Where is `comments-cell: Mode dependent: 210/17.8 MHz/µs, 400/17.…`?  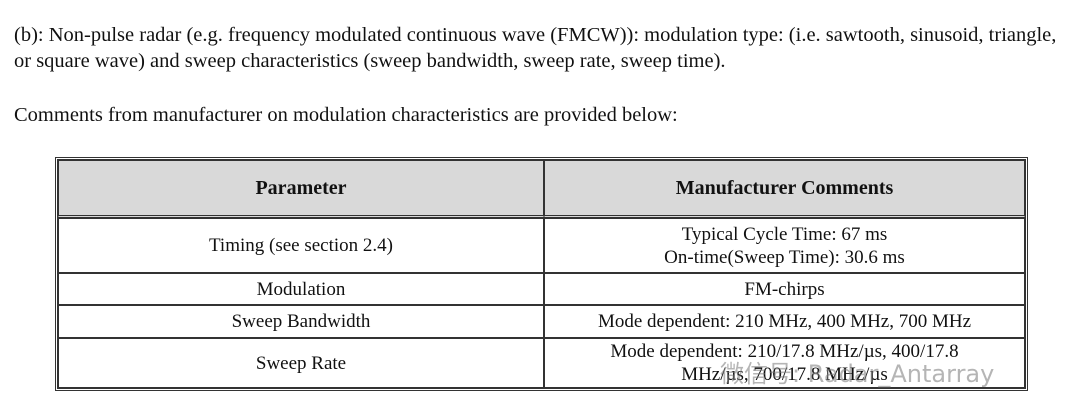
comments-cell: Mode dependent: 210/17.8 MHz/µs, 400/17.… is located at coordinates (784, 363).